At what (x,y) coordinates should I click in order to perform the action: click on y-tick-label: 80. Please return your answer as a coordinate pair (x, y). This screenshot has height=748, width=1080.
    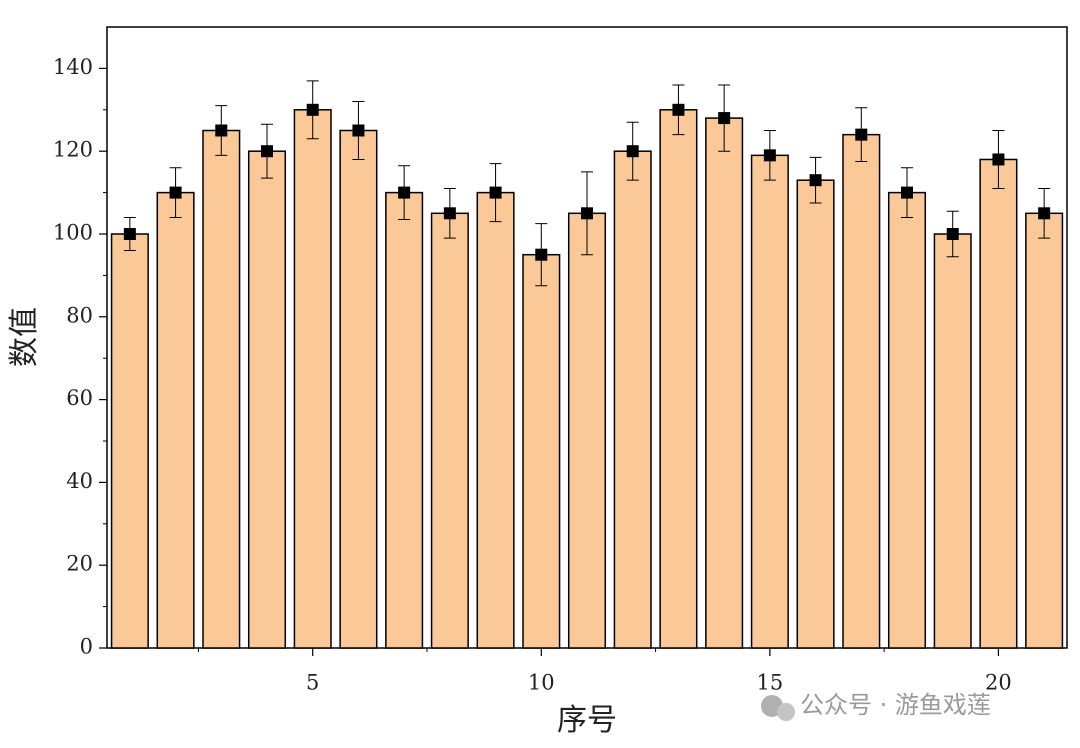
    Looking at the image, I should click on (79, 315).